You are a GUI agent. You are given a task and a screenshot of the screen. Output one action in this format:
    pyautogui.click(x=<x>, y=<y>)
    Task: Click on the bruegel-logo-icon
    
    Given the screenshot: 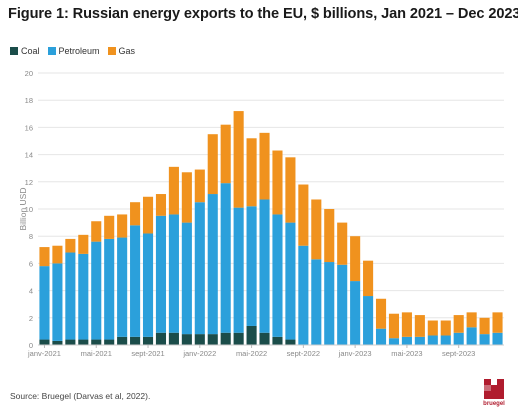 What is the action you would take?
    pyautogui.click(x=494, y=389)
    